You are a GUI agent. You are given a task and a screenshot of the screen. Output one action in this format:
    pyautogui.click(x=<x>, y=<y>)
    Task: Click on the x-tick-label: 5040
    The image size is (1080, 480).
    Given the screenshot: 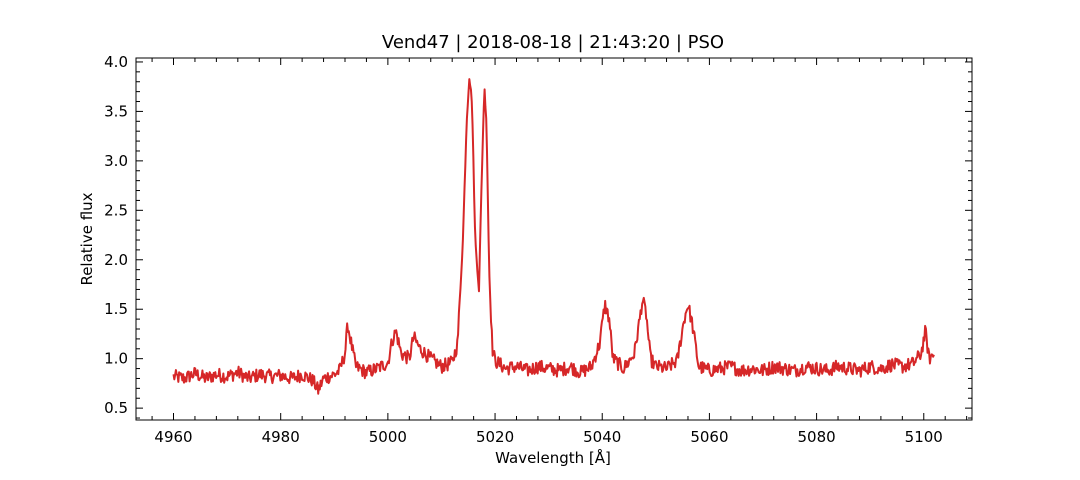 What is the action you would take?
    pyautogui.click(x=602, y=437)
    